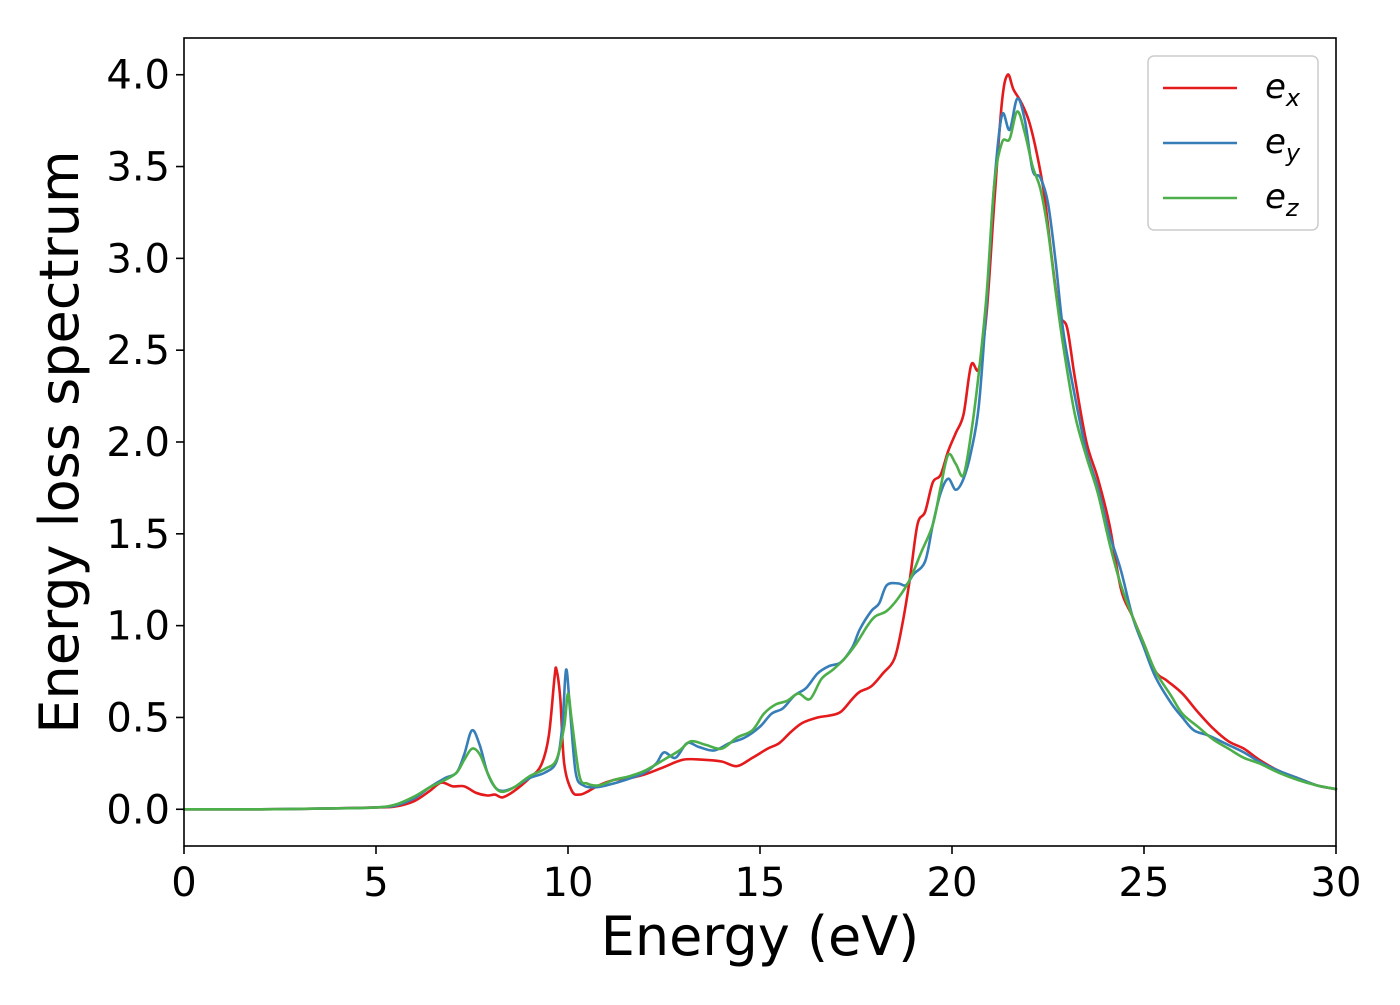 This screenshot has width=1400, height=1005. What do you see at coordinates (138, 627) in the screenshot?
I see `y-tick-label: 1.0` at bounding box center [138, 627].